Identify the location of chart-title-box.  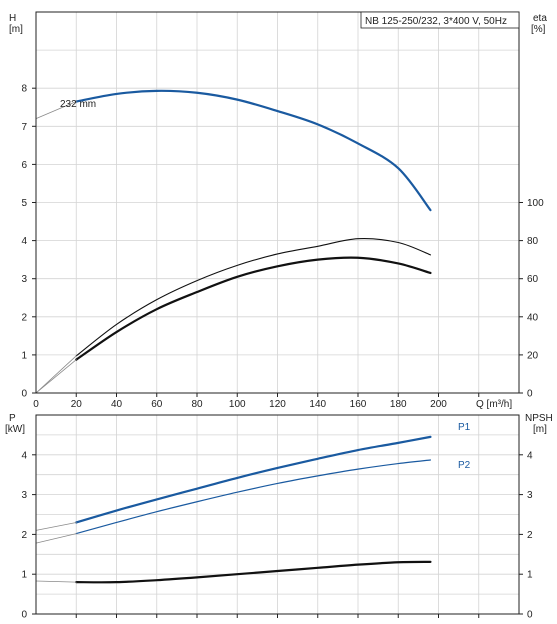
(440, 20).